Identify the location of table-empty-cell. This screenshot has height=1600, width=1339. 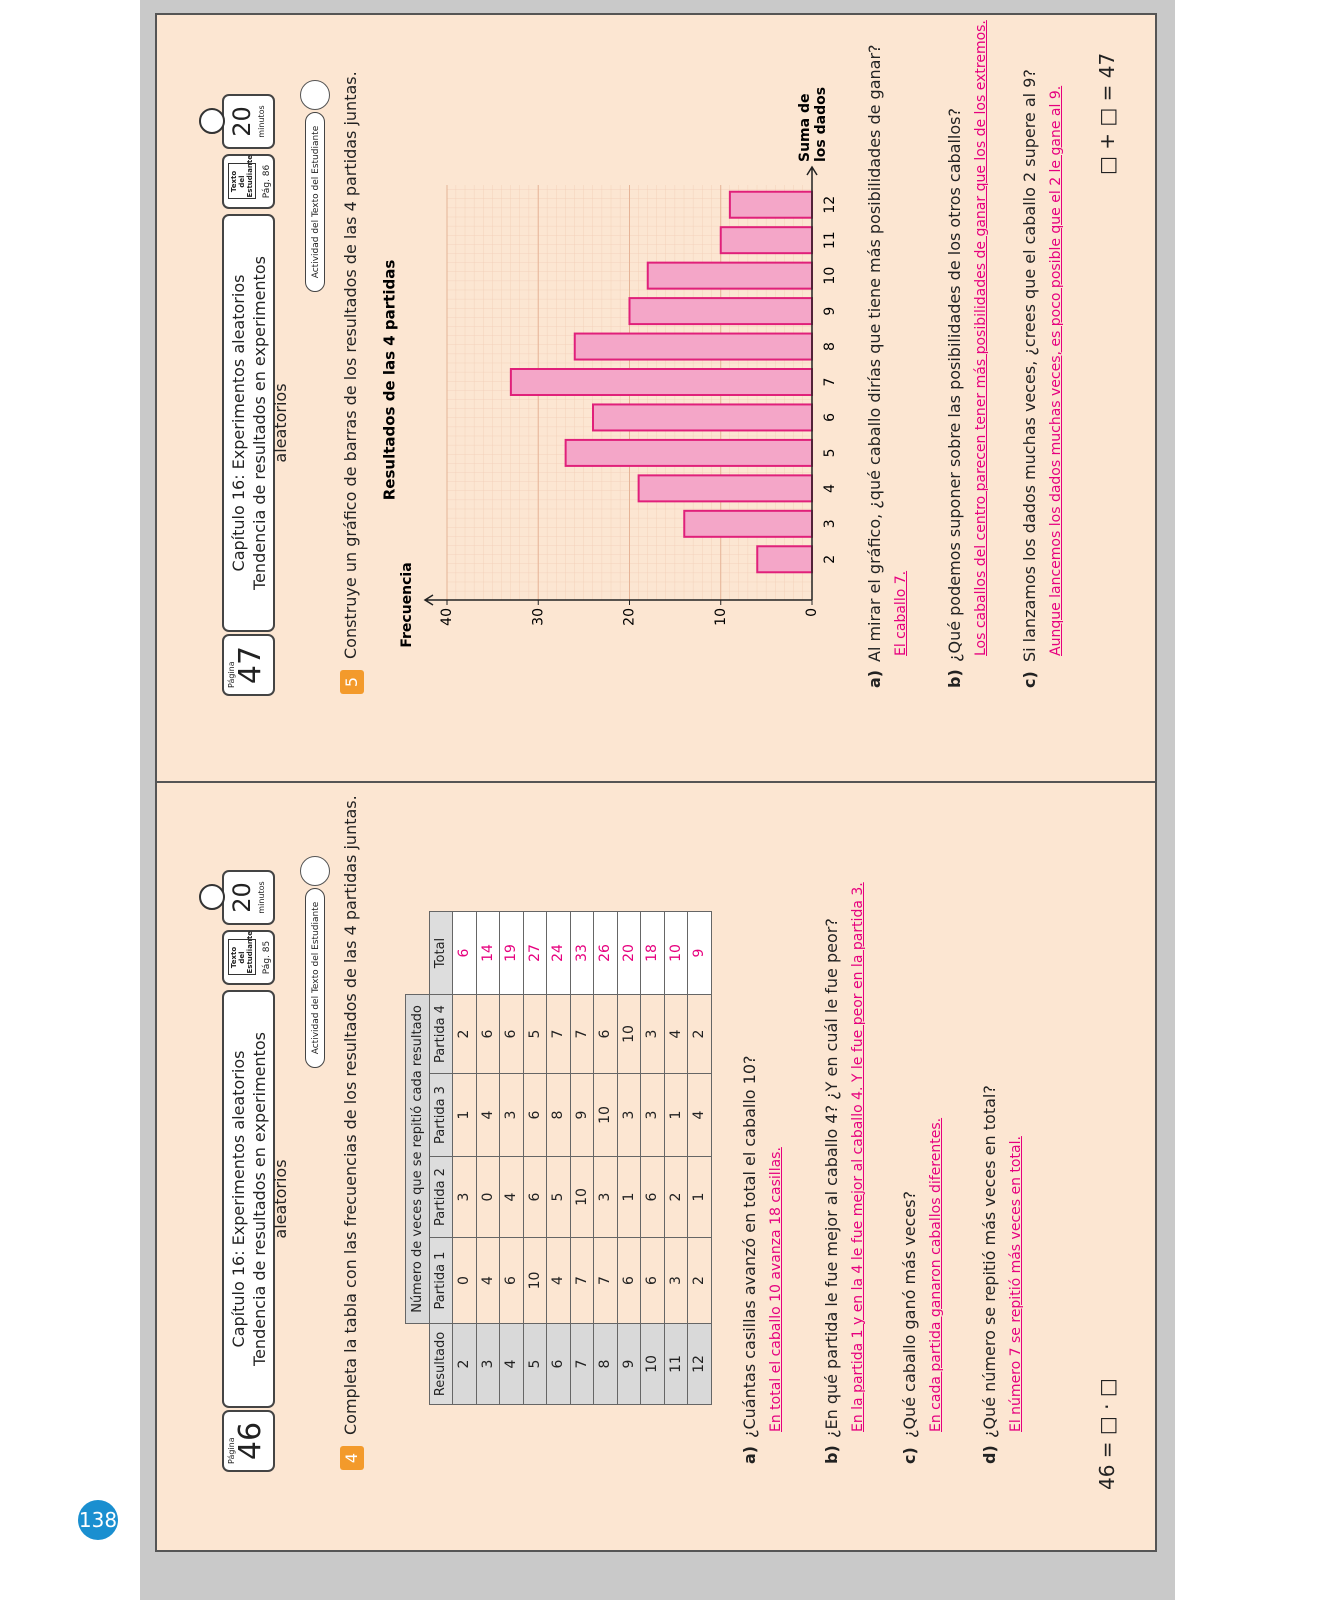
(418, 953).